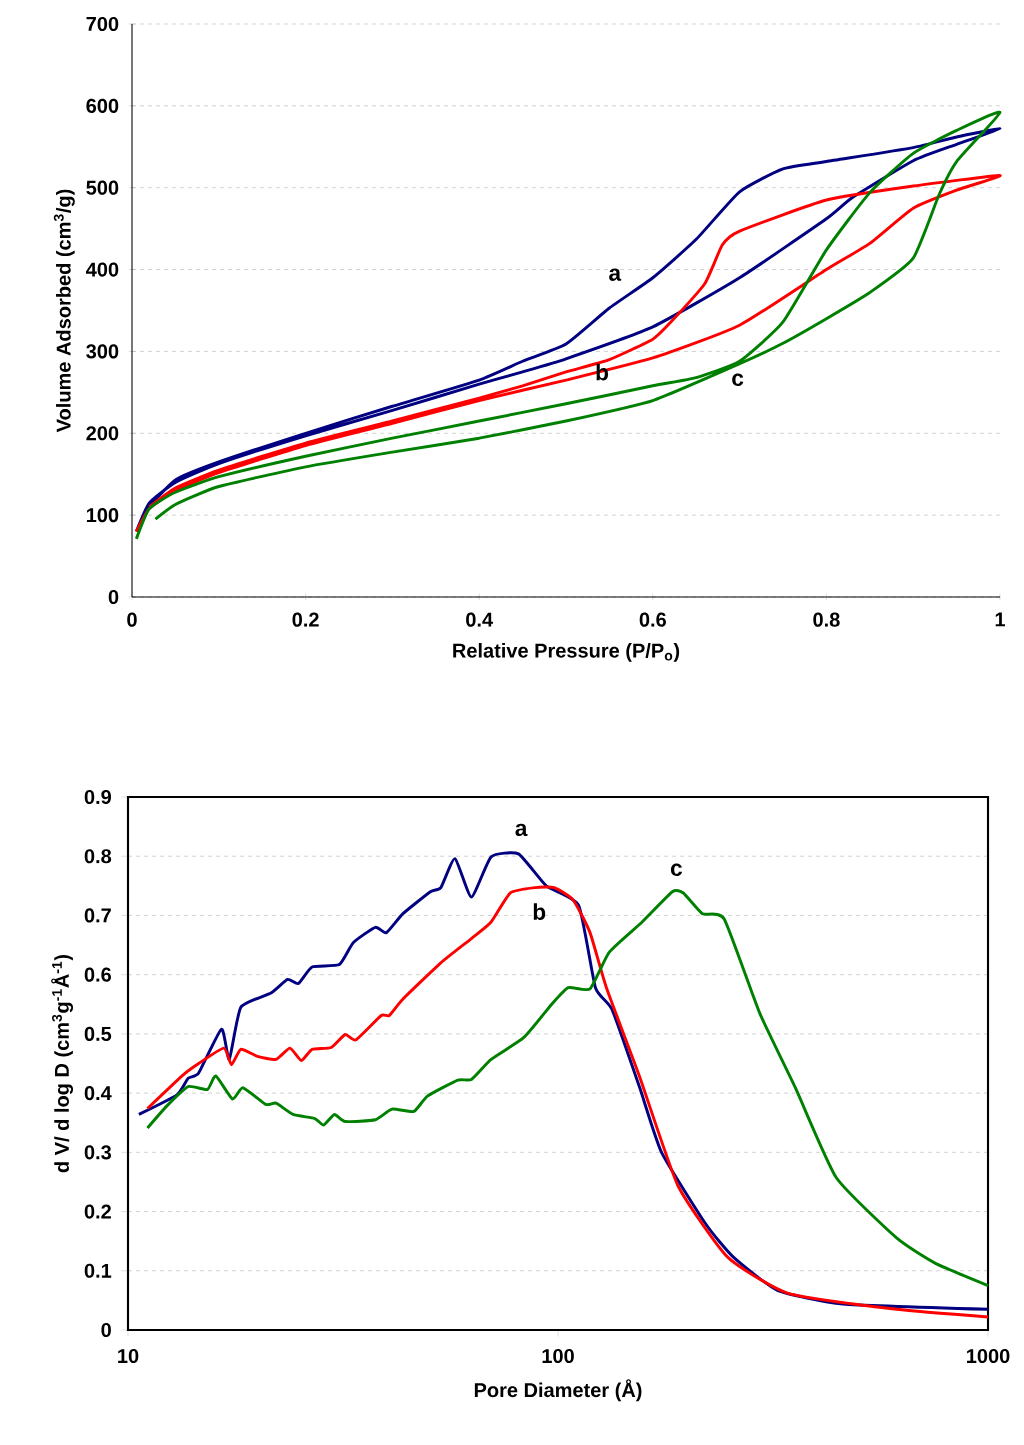 The width and height of the screenshot is (1024, 1445). I want to click on y-tick-label: 0.1, so click(98, 1270).